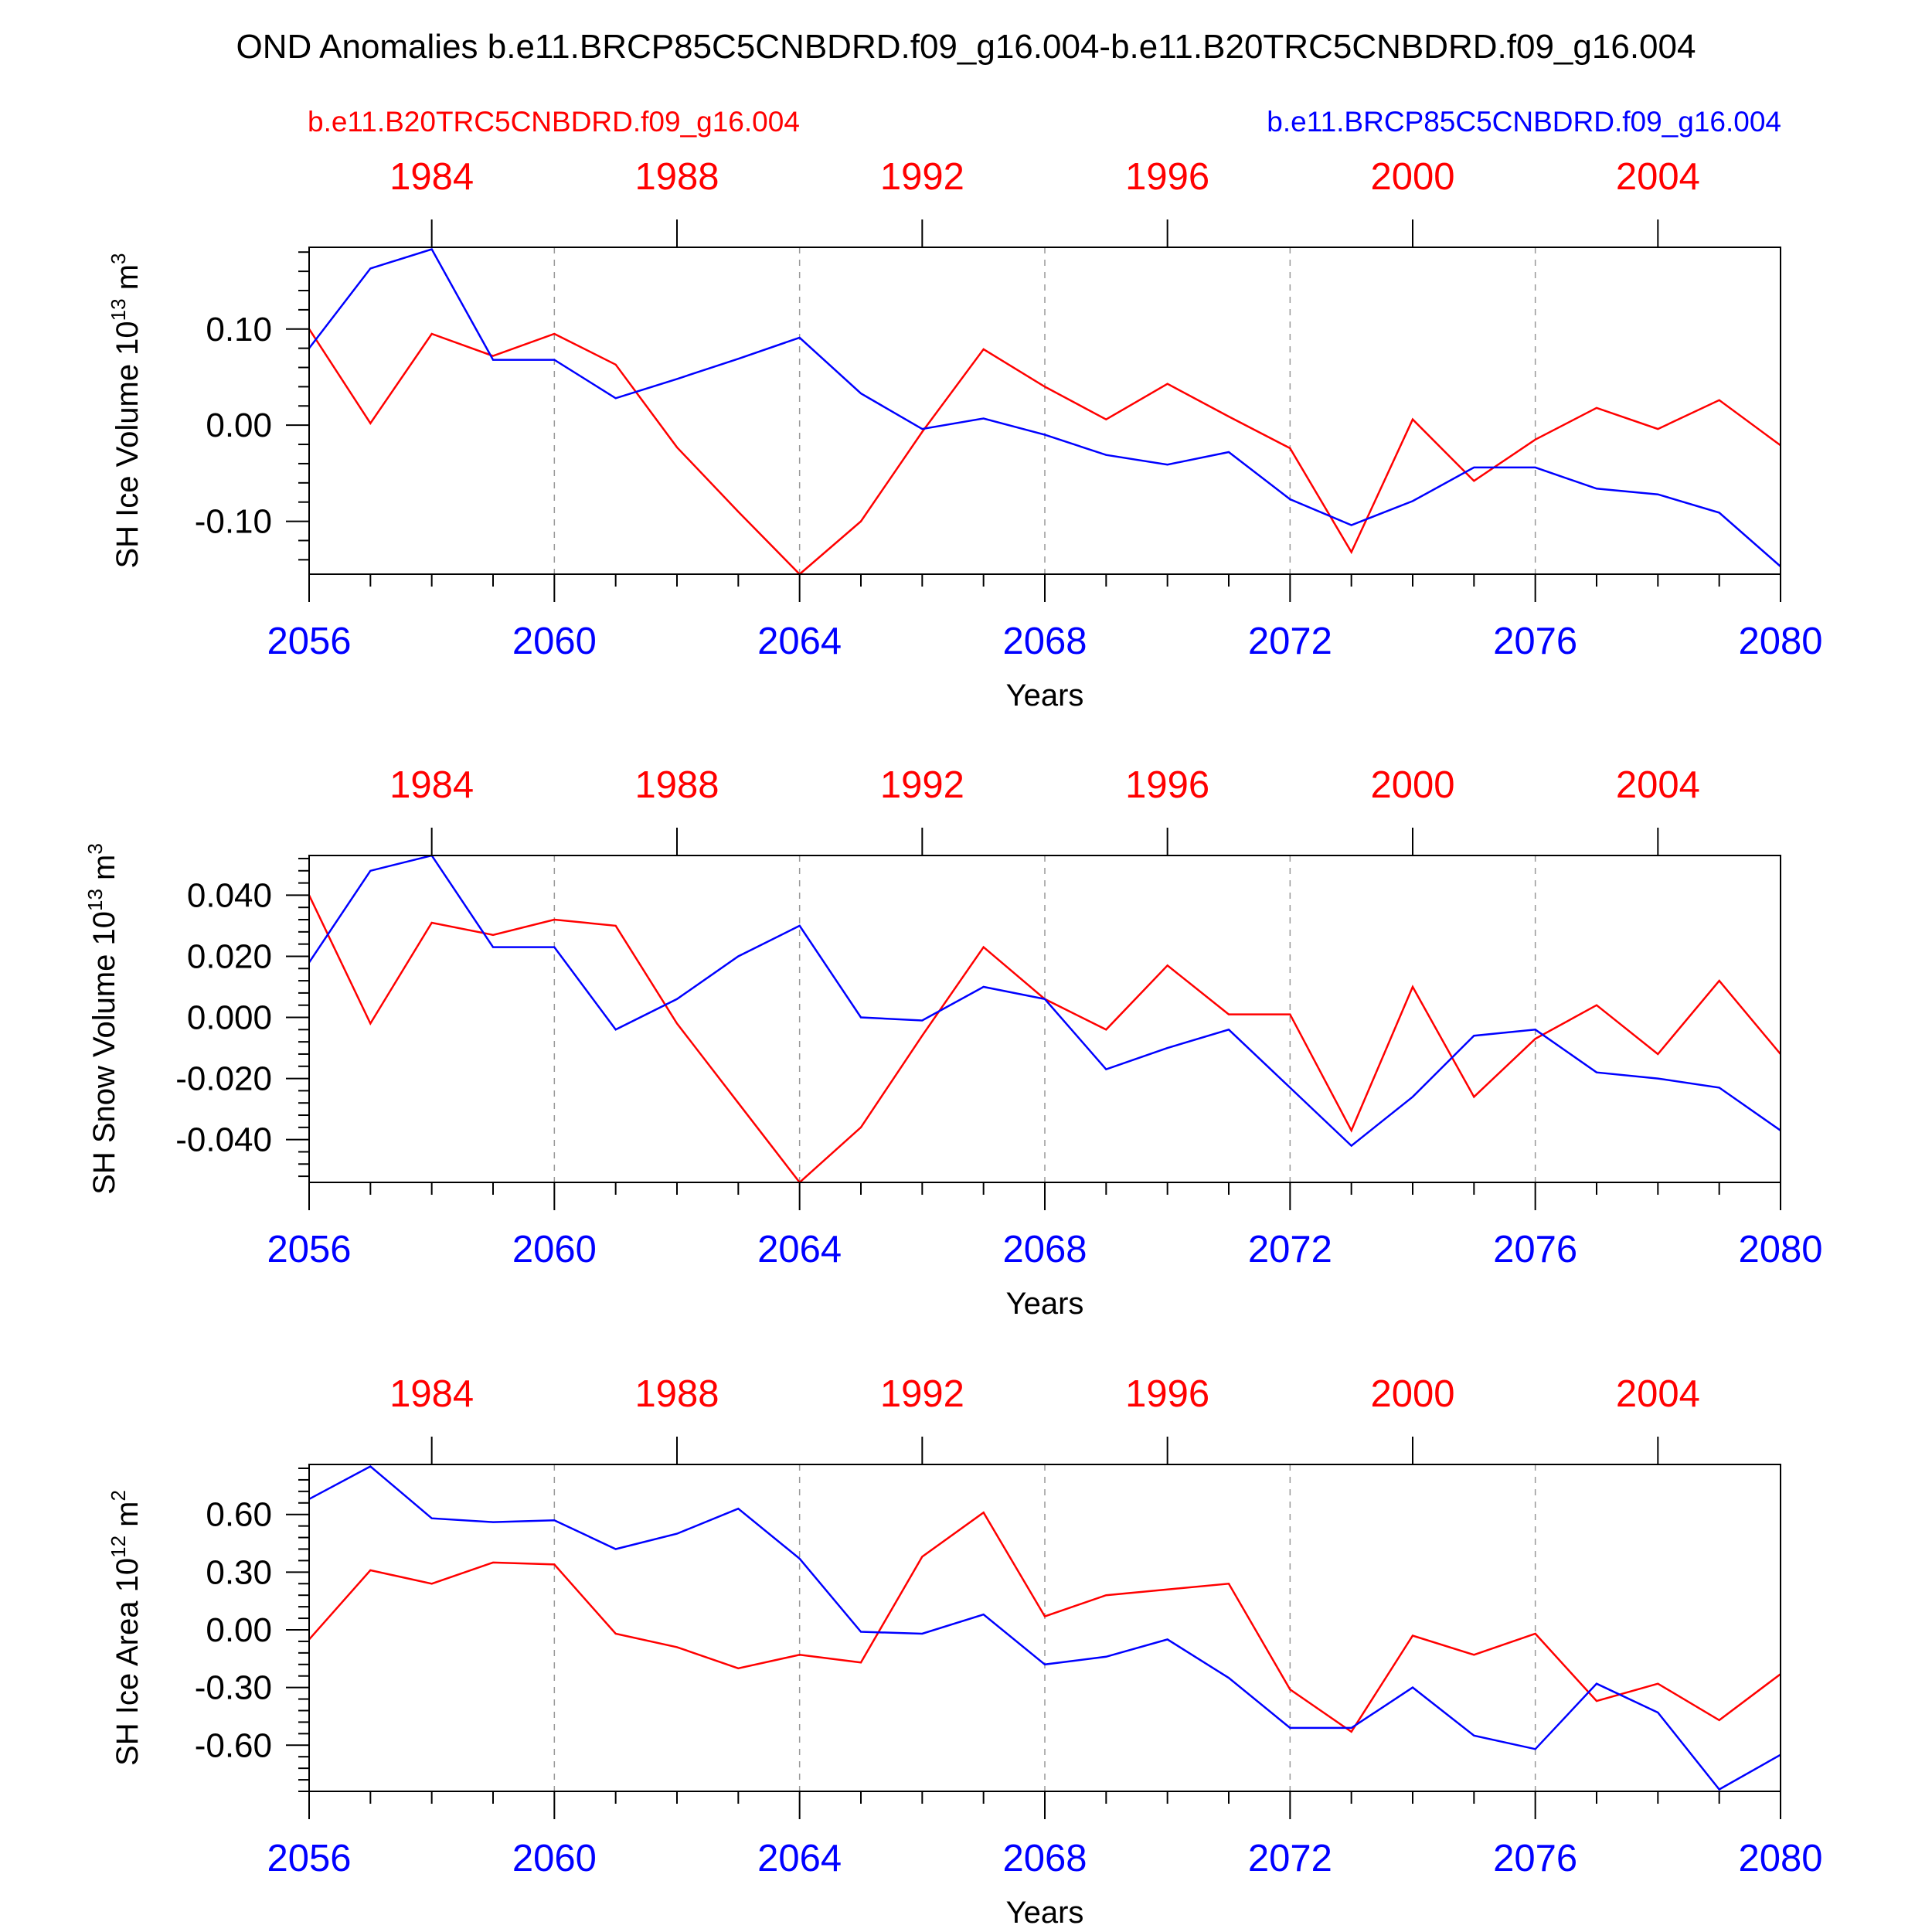 This screenshot has height=1932, width=1932. I want to click on legend-right-label: b.e11.BRCP85C5CNBDRD.f09_g16.004, so click(1524, 122).